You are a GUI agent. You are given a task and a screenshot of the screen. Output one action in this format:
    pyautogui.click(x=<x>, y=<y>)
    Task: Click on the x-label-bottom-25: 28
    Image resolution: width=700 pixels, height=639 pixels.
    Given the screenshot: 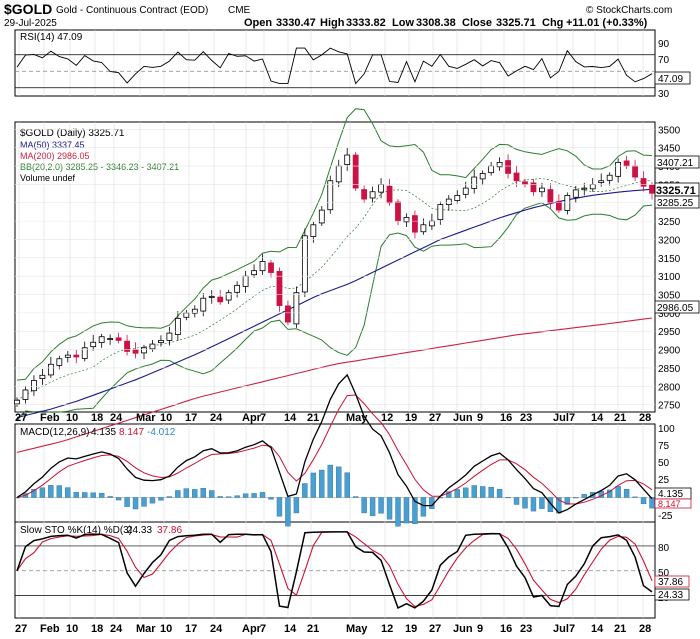 What is the action you would take?
    pyautogui.click(x=645, y=629)
    